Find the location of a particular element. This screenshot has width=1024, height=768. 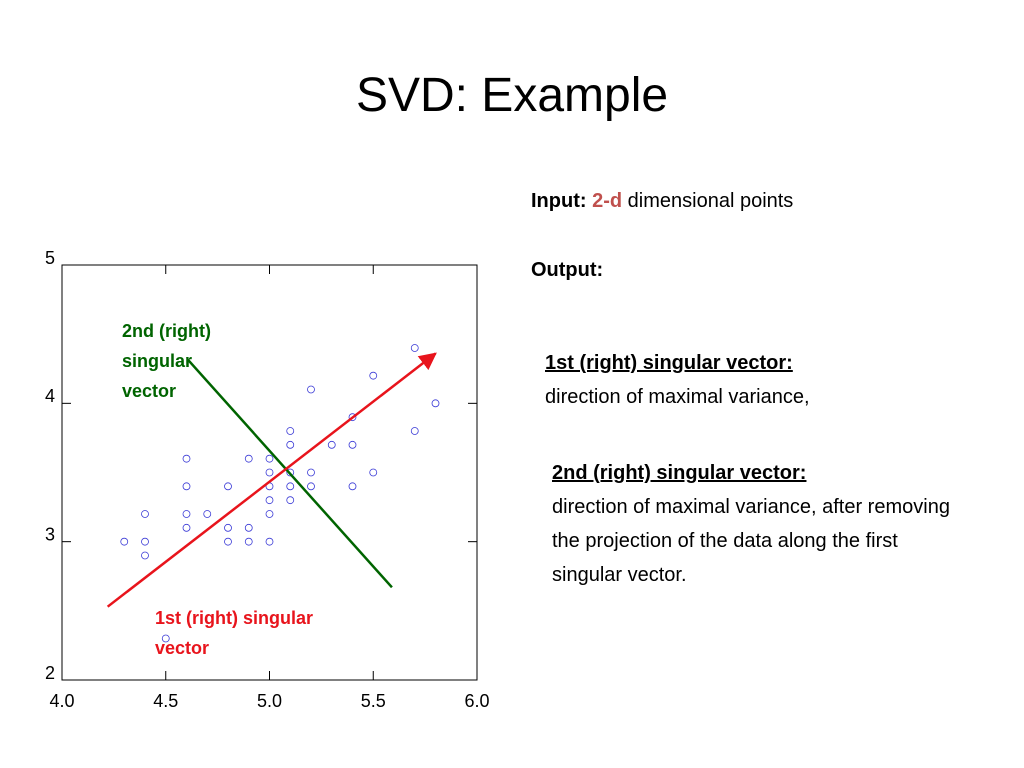

input-highlight: 2-d is located at coordinates (607, 201).